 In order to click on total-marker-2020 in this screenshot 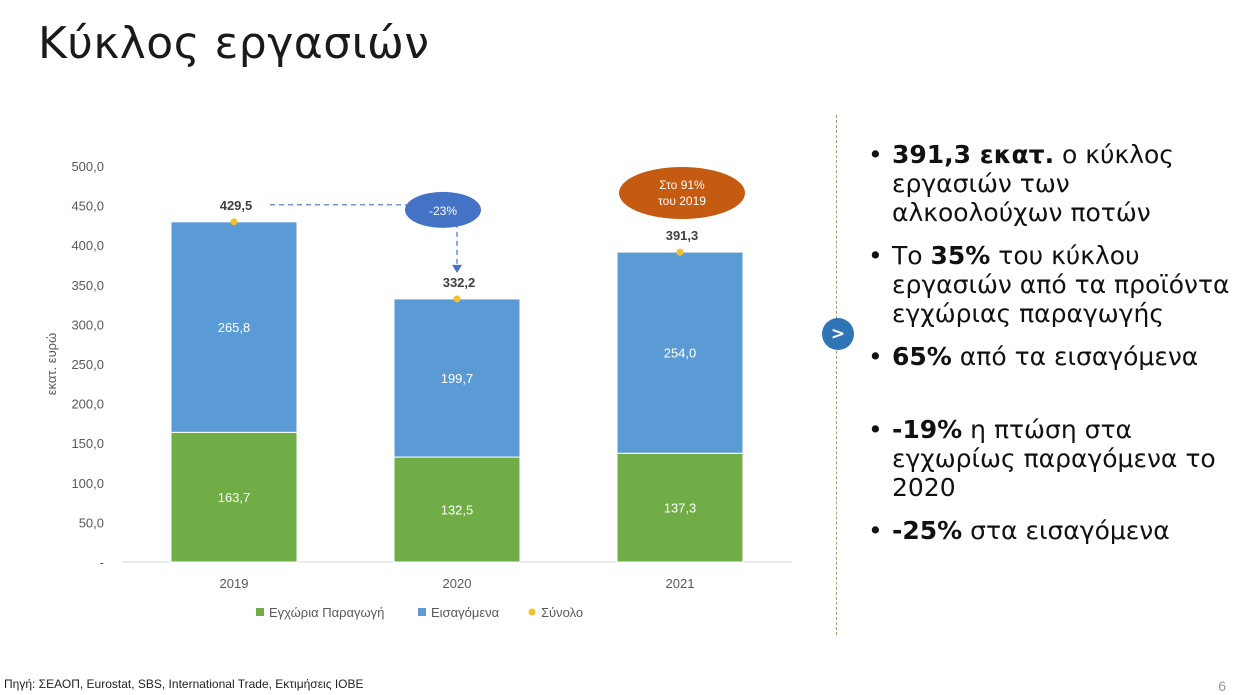, I will do `click(457, 299)`.